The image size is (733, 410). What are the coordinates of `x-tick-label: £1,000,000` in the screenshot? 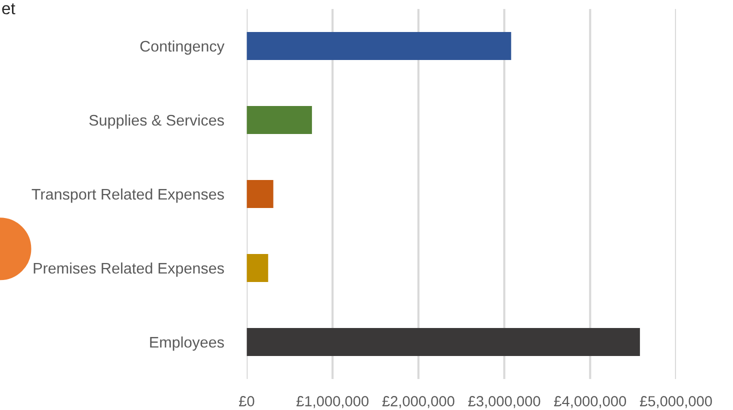 It's located at (332, 402).